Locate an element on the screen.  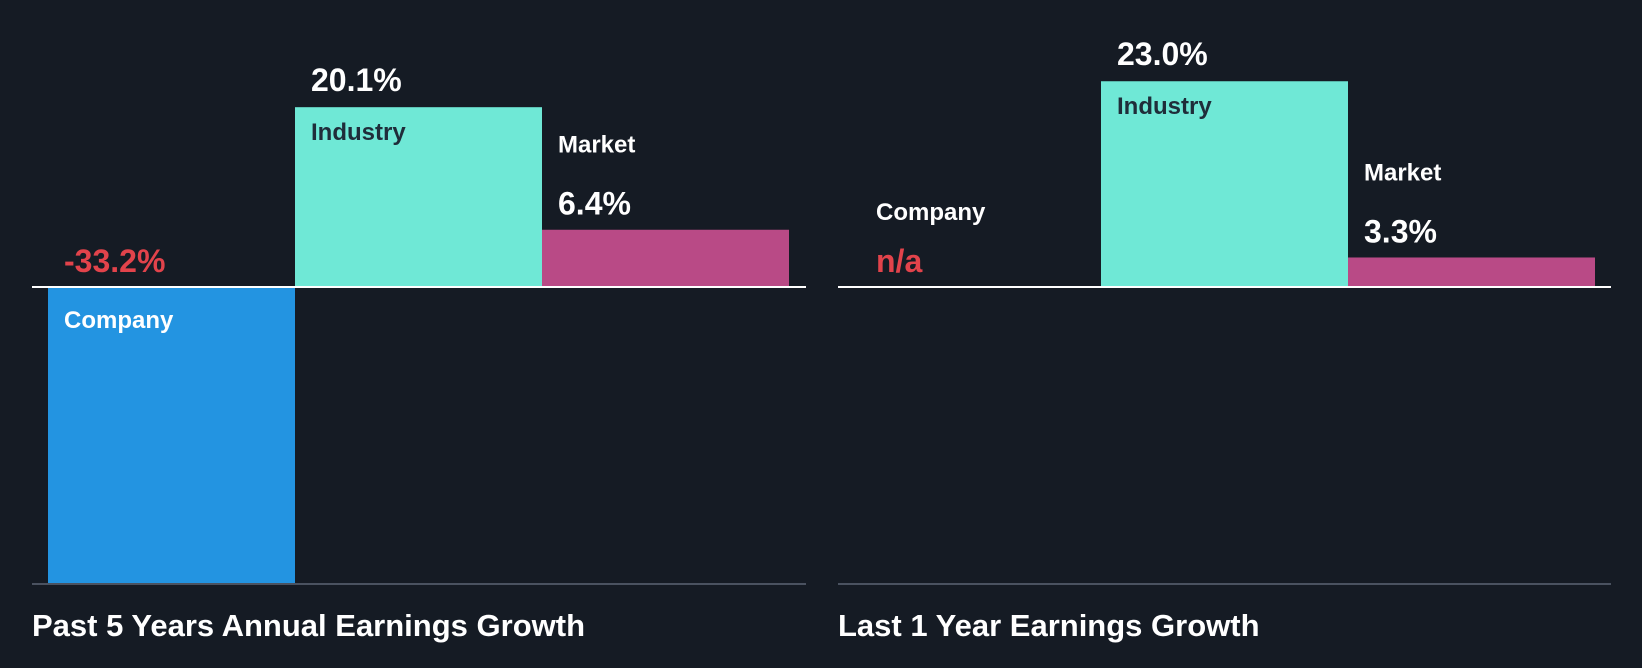
past-5-years-market-value-label: 6.4% is located at coordinates (594, 204).